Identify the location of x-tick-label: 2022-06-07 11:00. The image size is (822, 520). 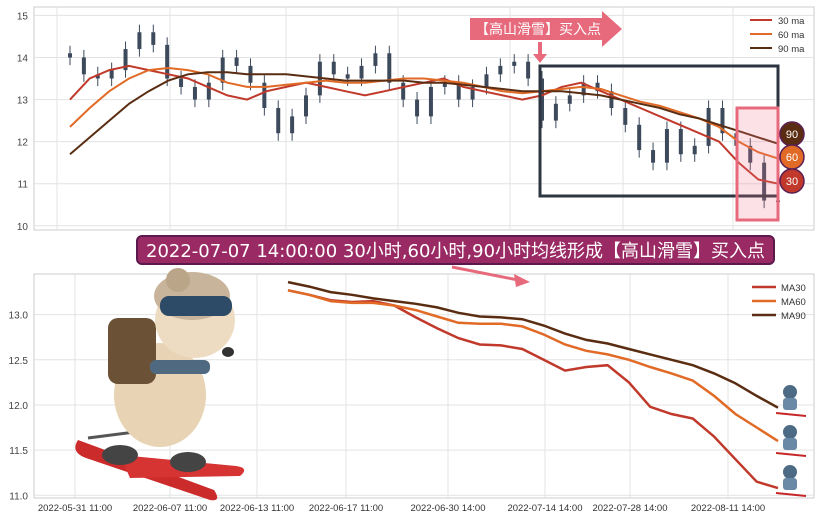
(170, 508).